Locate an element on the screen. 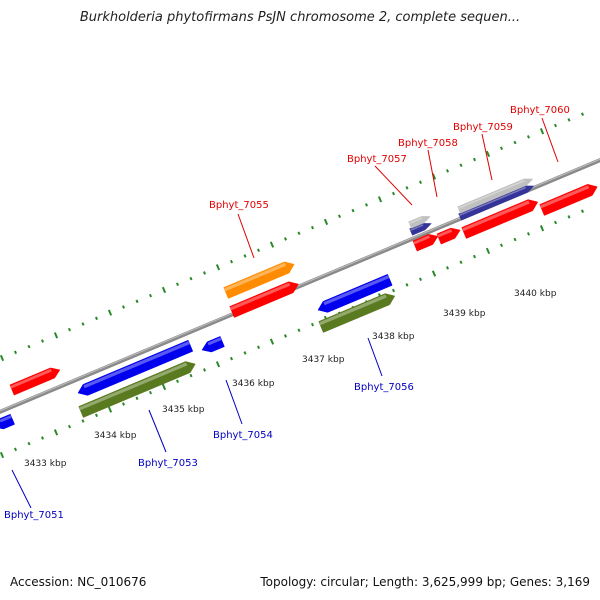 The height and width of the screenshot is (600, 600). gene-green-7056-shine is located at coordinates (353, 310).